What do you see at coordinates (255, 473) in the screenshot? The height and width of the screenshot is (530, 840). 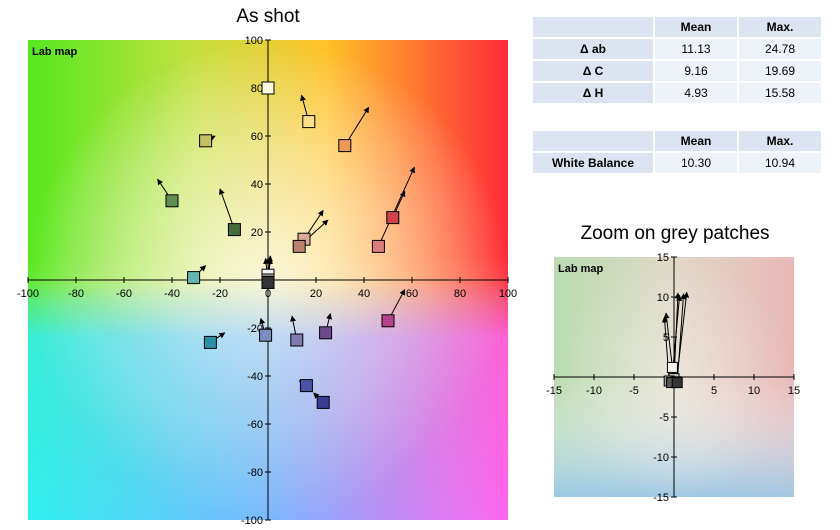 I see `y-tick-label: -80` at bounding box center [255, 473].